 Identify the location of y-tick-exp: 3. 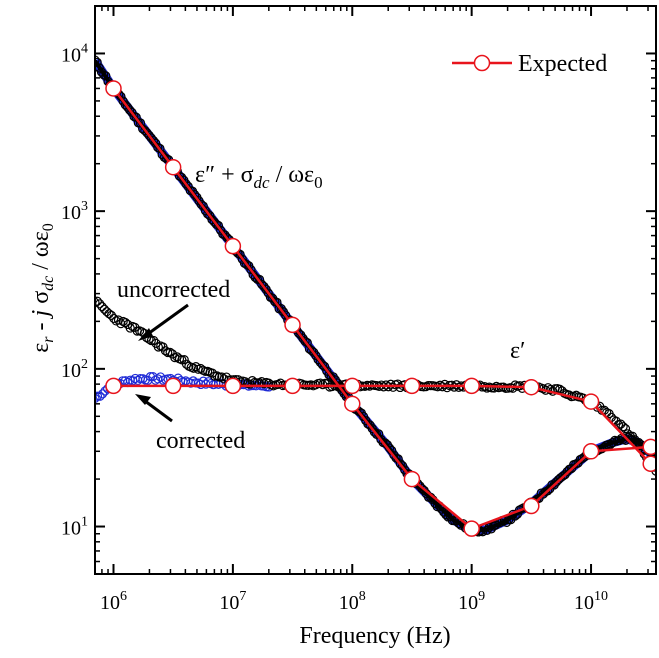
(84, 206).